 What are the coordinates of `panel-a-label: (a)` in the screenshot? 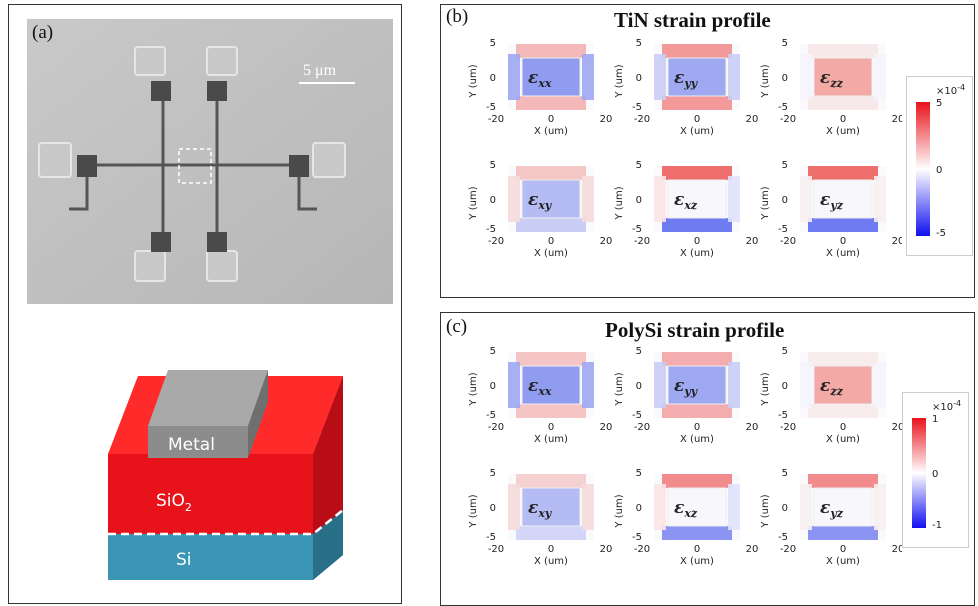 It's located at (43, 32).